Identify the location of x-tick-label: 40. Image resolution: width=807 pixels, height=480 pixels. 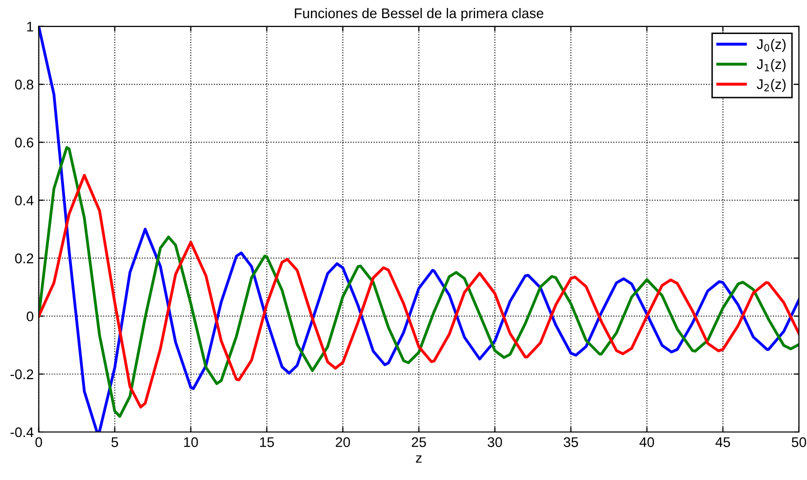
(646, 442).